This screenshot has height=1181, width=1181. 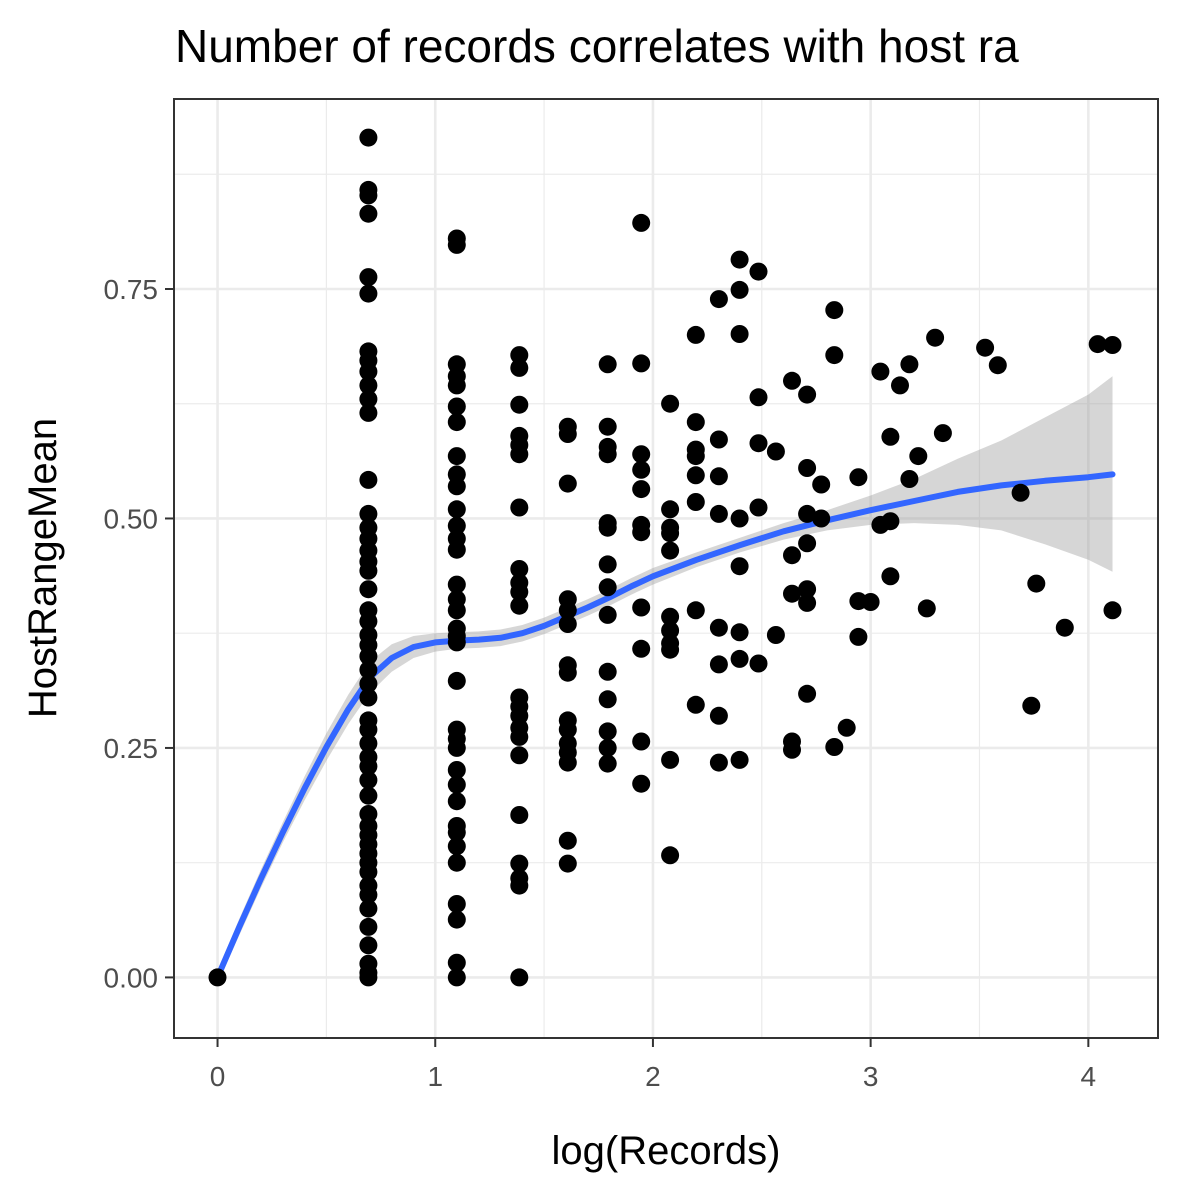 I want to click on x-tick-label: 0, so click(x=218, y=1076).